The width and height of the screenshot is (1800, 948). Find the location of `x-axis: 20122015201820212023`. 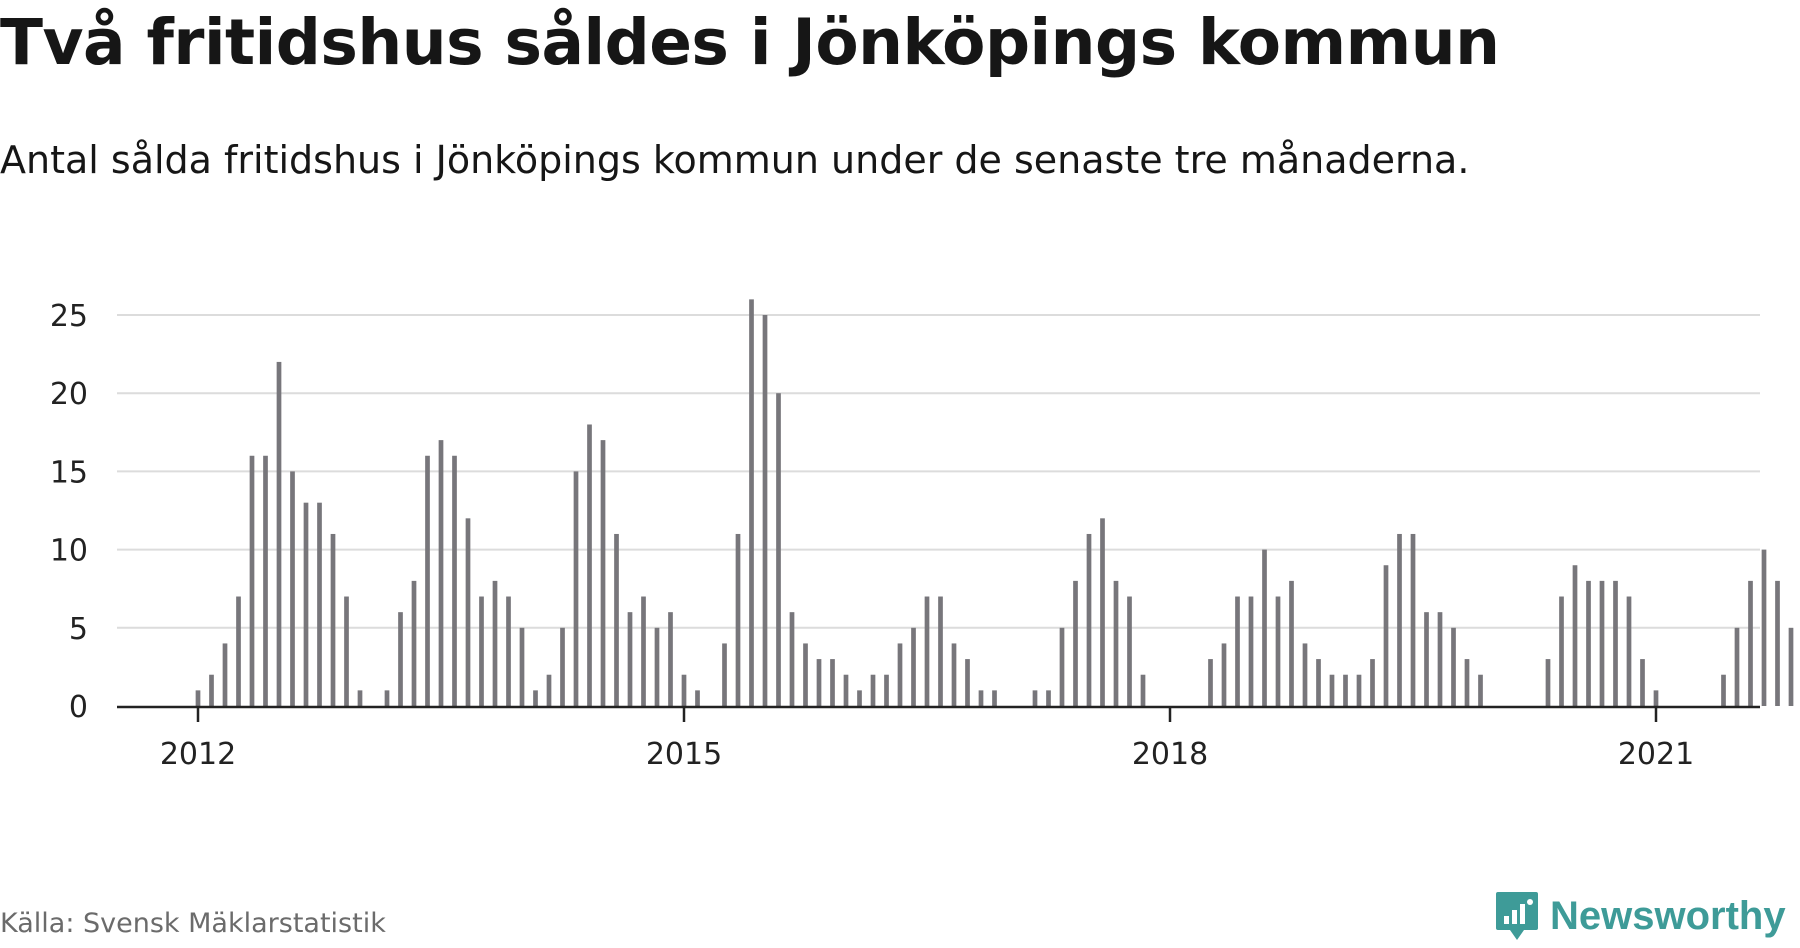

x-axis: 20122015201820212023 is located at coordinates (938, 738).